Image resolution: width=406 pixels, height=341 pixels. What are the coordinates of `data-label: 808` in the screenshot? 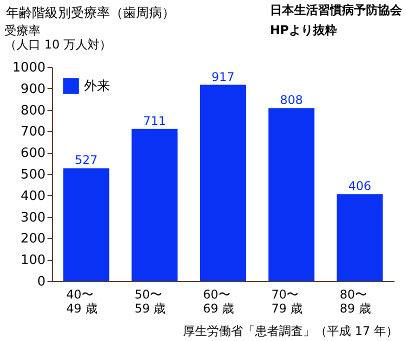 It's located at (291, 100).